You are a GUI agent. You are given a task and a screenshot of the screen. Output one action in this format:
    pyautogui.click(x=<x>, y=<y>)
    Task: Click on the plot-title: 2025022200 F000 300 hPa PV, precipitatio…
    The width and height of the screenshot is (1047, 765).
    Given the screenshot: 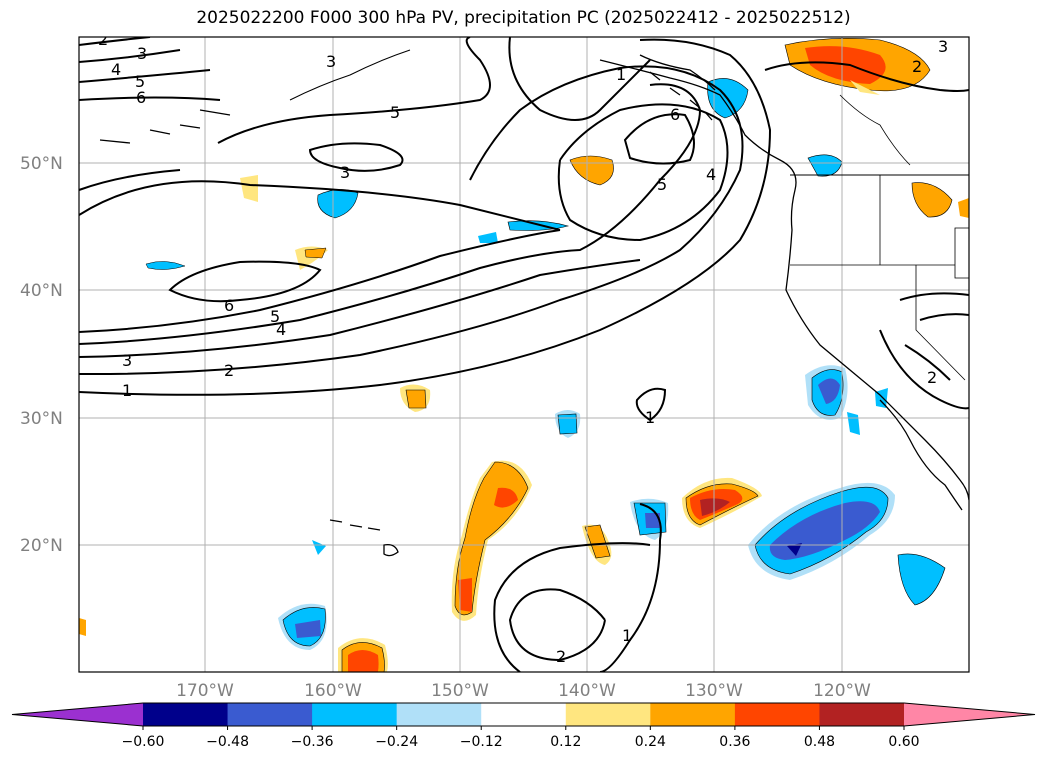 What is the action you would take?
    pyautogui.click(x=523, y=18)
    